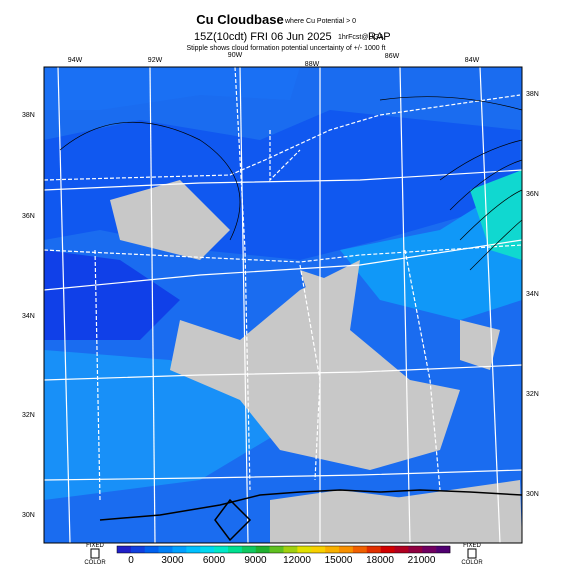 This screenshot has height=568, width=568. I want to click on colorbar-tick-label: 3000, so click(172, 560).